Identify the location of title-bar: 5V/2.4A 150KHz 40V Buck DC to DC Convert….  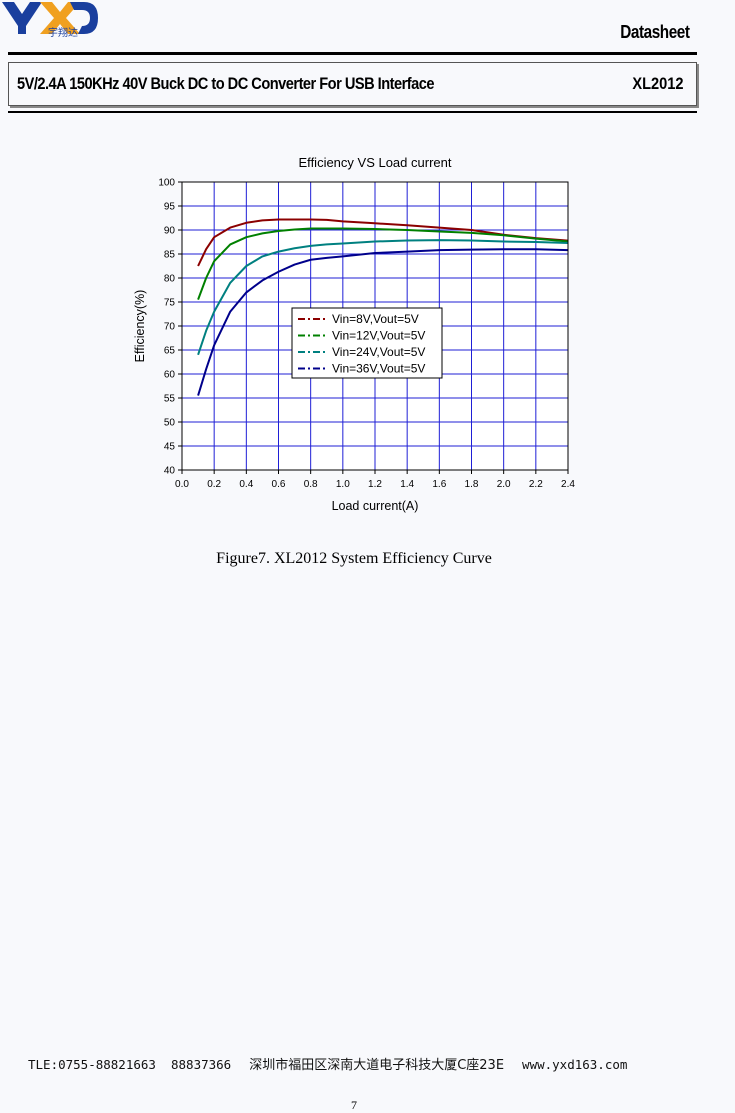
(352, 84).